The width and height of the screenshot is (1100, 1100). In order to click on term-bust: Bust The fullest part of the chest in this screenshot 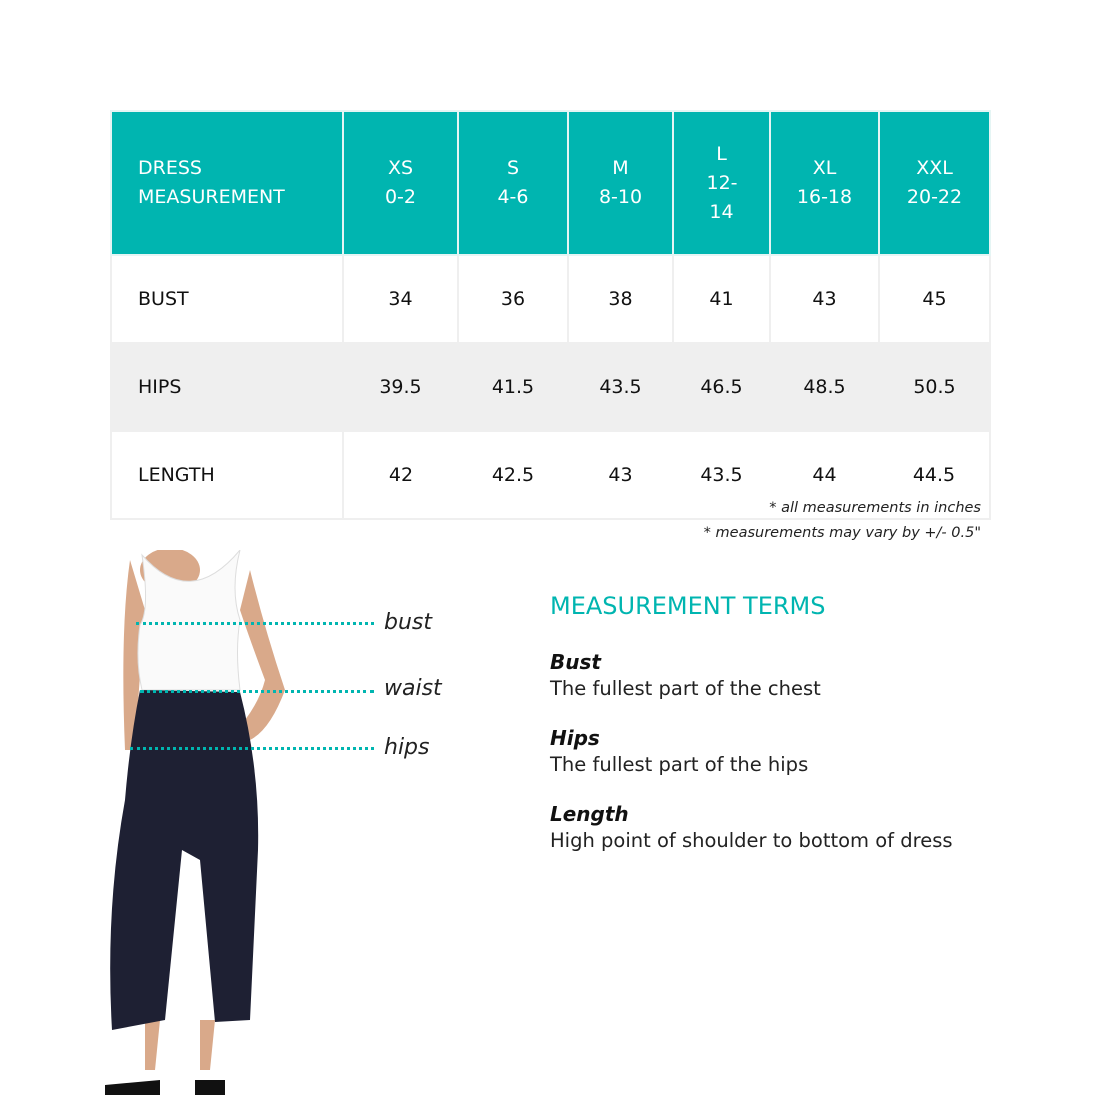, I will do `click(751, 677)`.